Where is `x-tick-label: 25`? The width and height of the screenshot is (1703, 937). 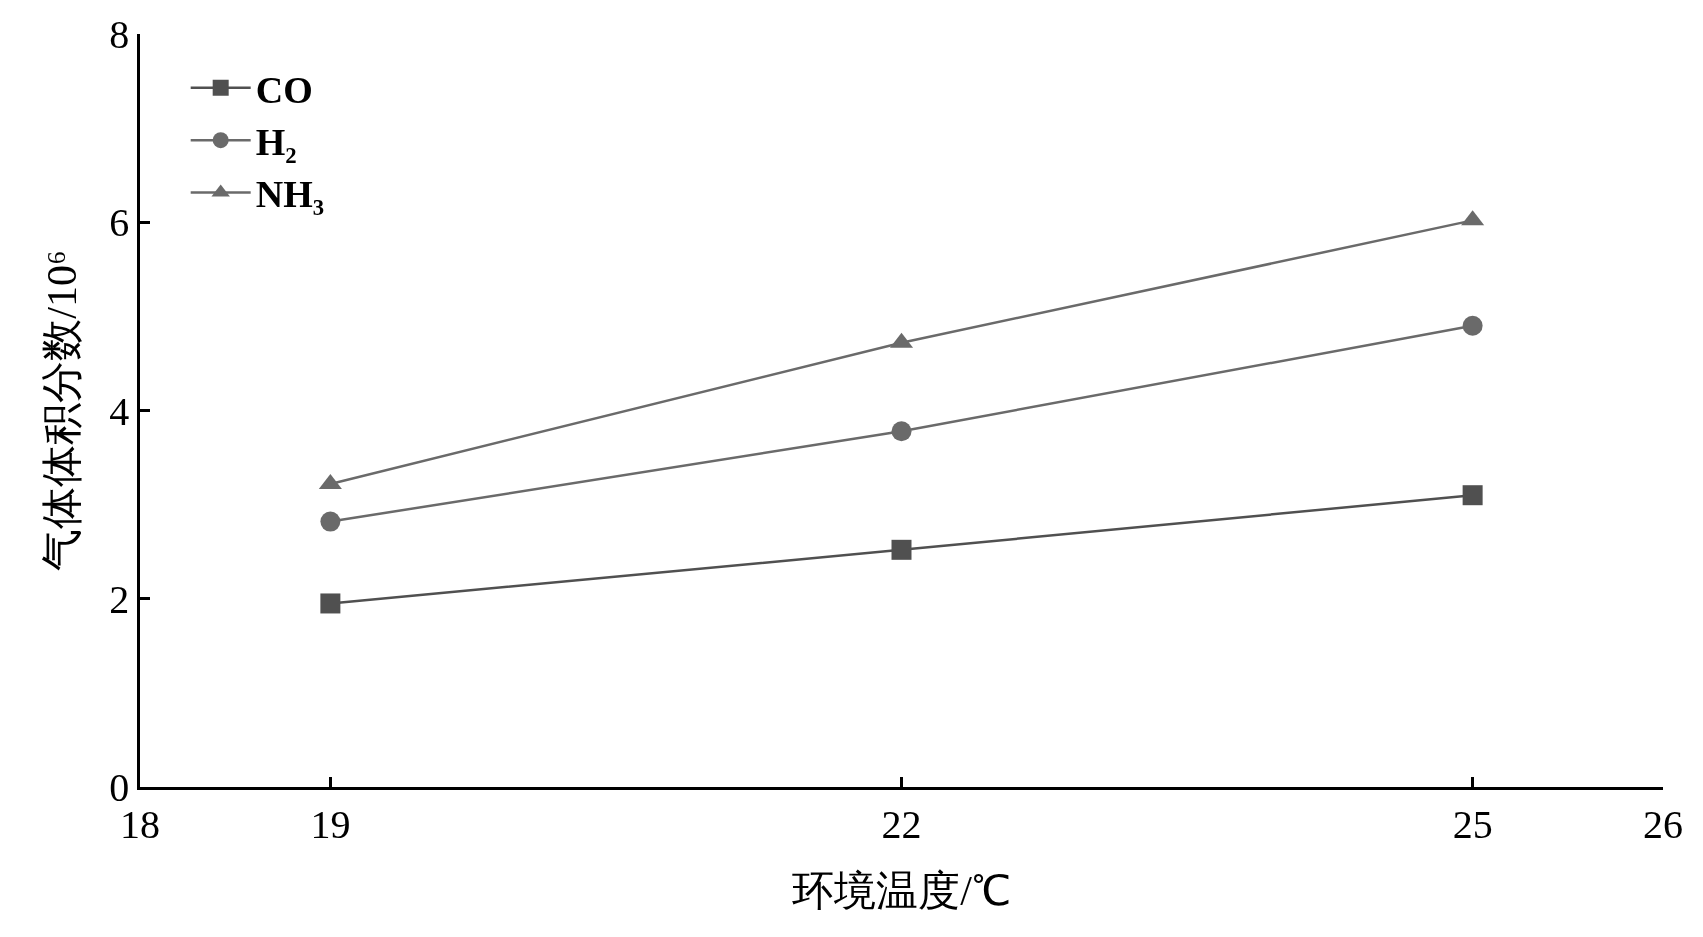
x-tick-label: 25 is located at coordinates (1472, 824).